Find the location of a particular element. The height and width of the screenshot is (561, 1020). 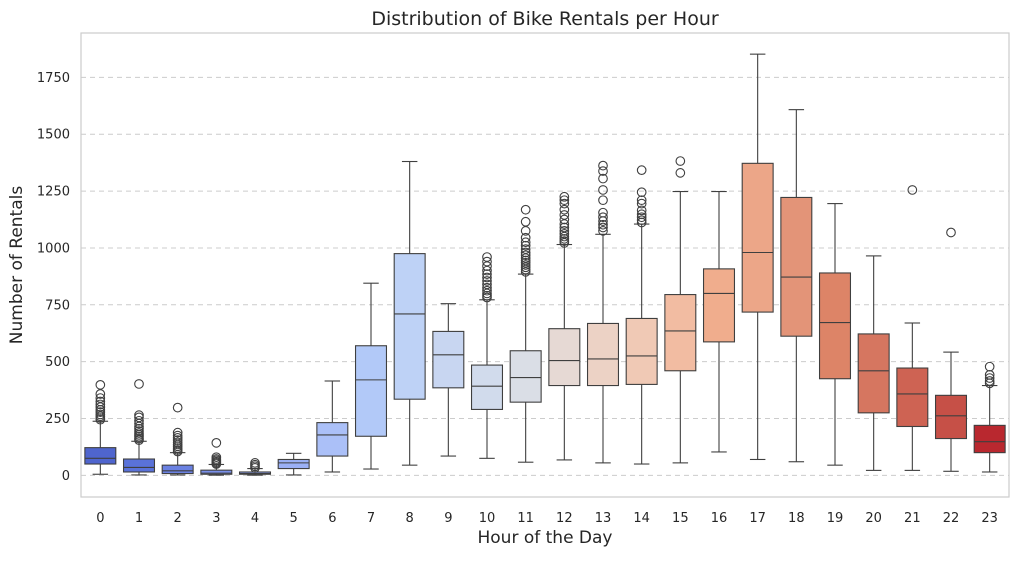

x-tick-label: 4 is located at coordinates (255, 518).